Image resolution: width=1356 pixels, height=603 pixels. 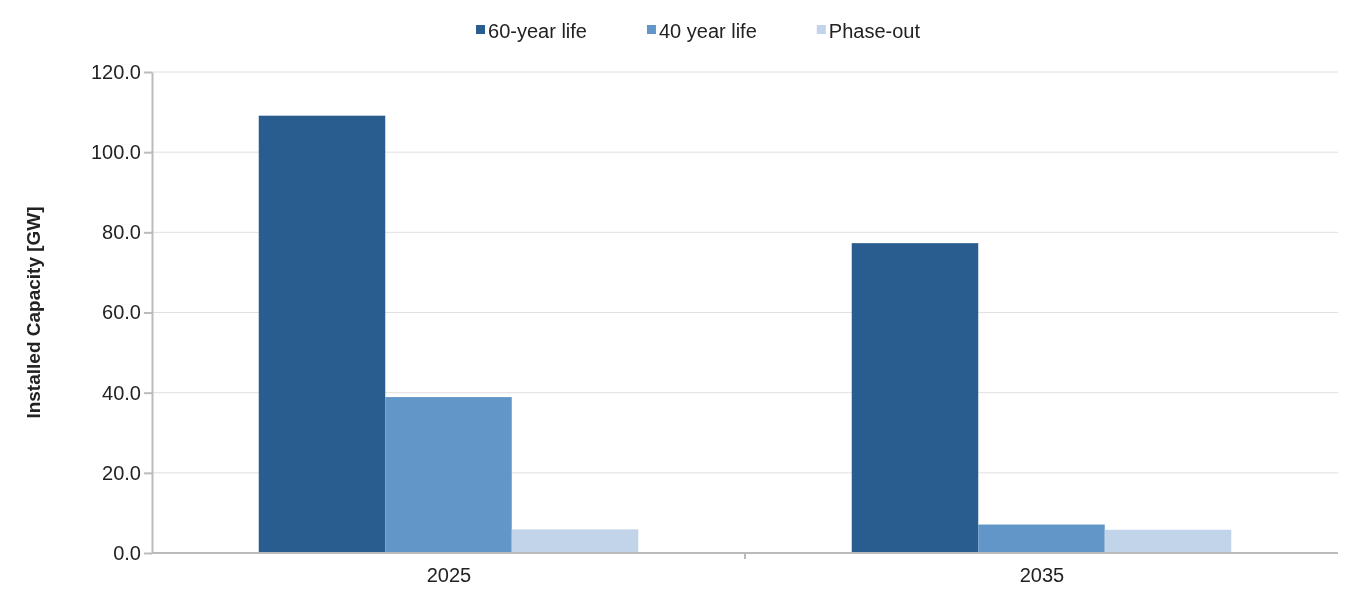 I want to click on x-tick-label: 2035, so click(x=1042, y=575).